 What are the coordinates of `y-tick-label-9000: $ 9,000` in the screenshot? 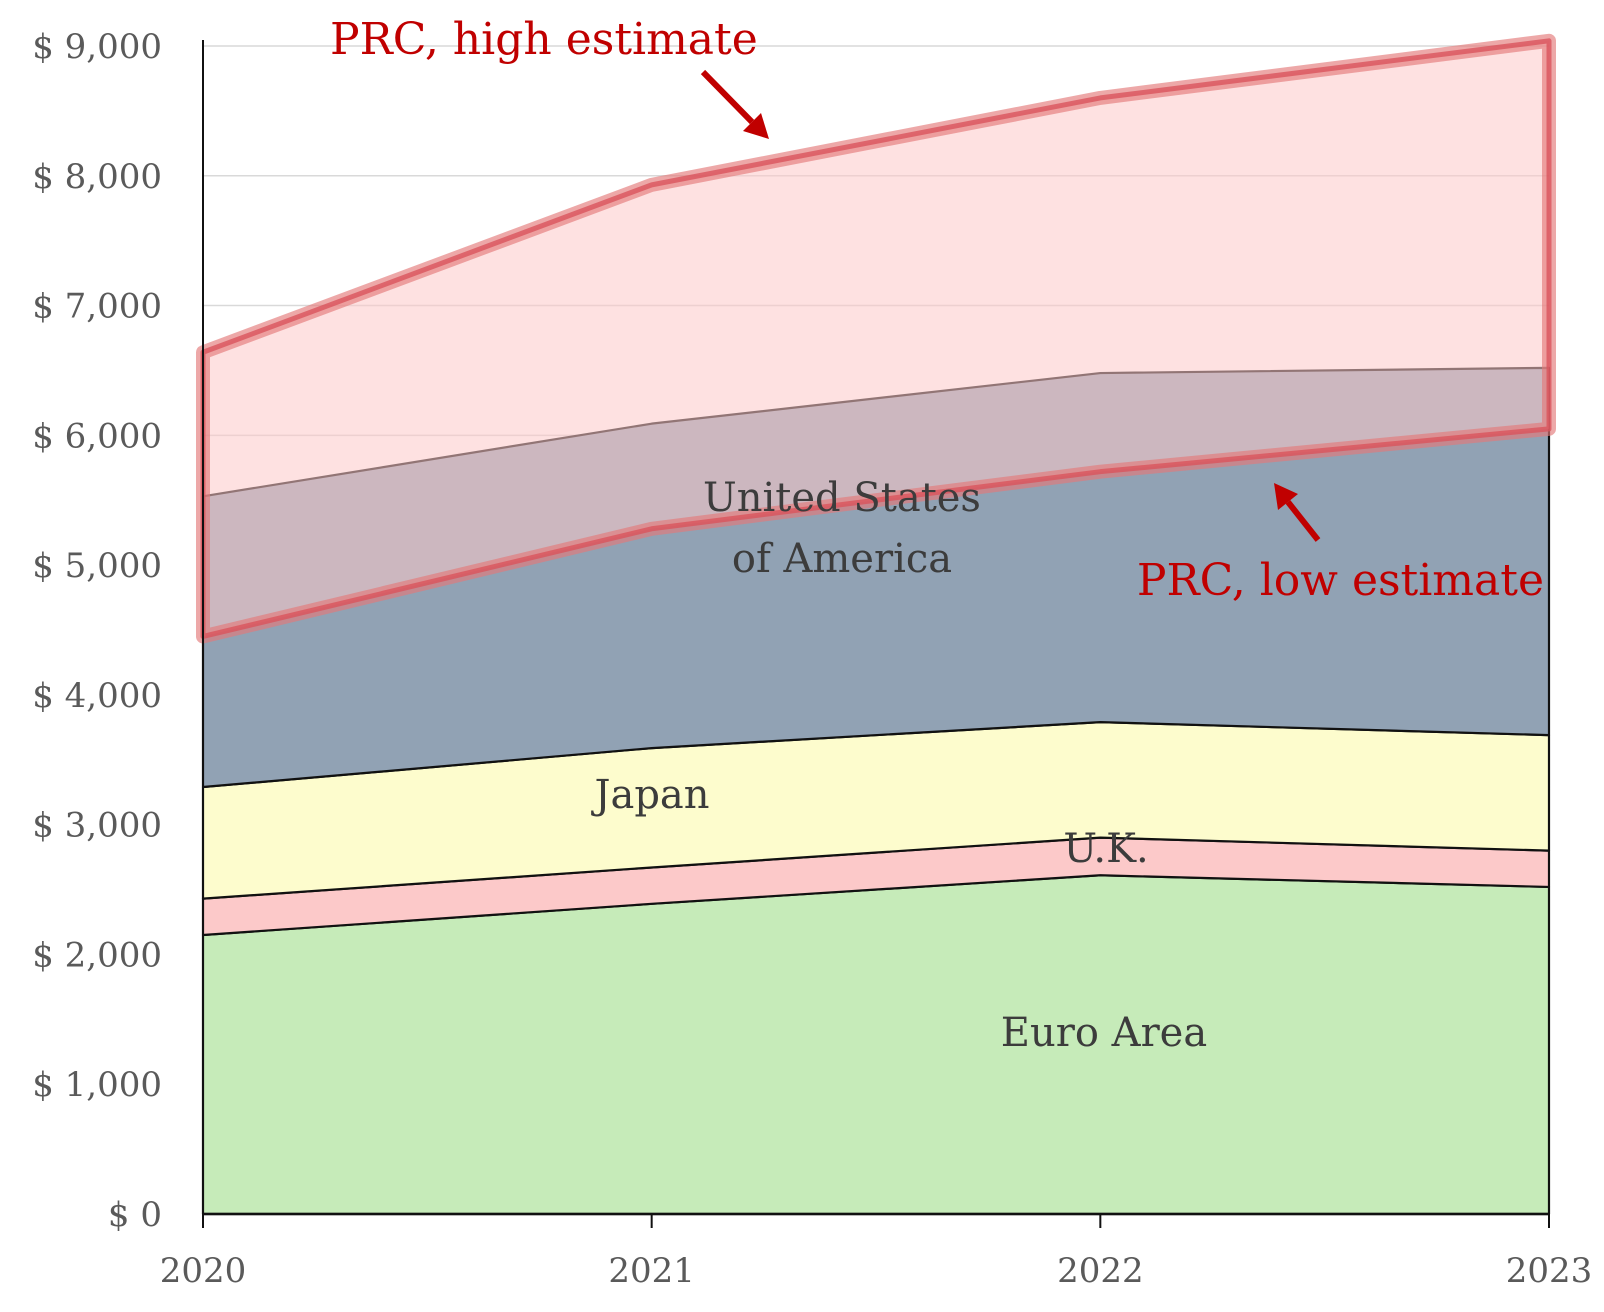 It's located at (97, 47).